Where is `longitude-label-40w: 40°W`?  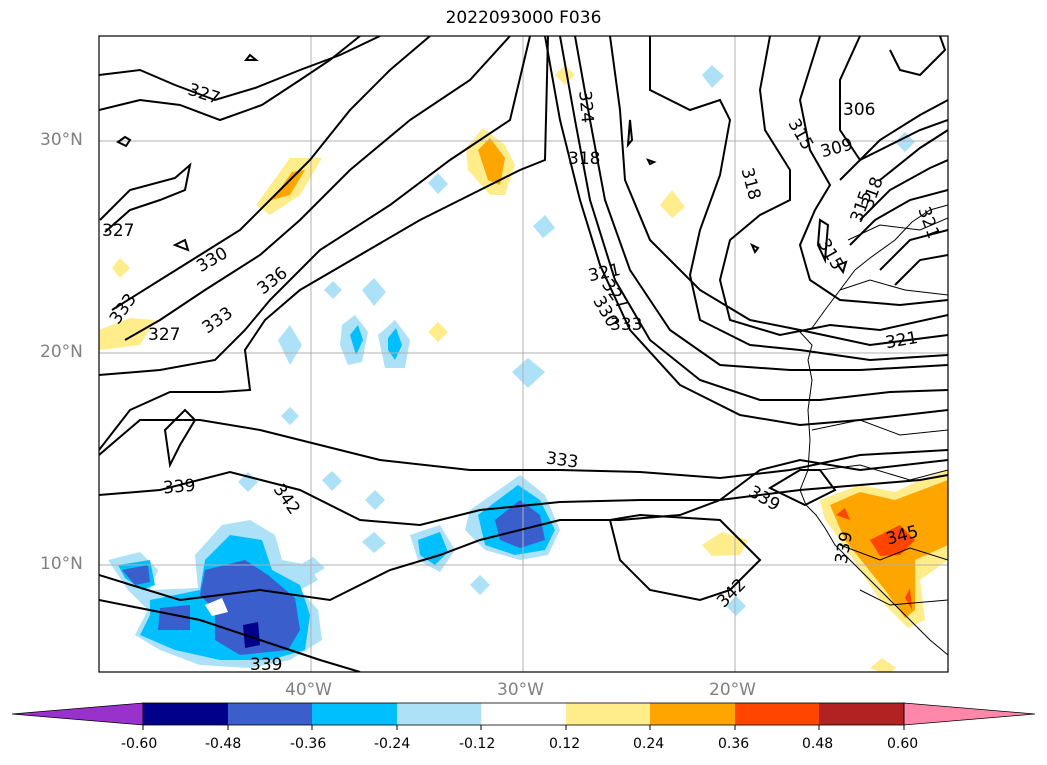 longitude-label-40w: 40°W is located at coordinates (308, 690).